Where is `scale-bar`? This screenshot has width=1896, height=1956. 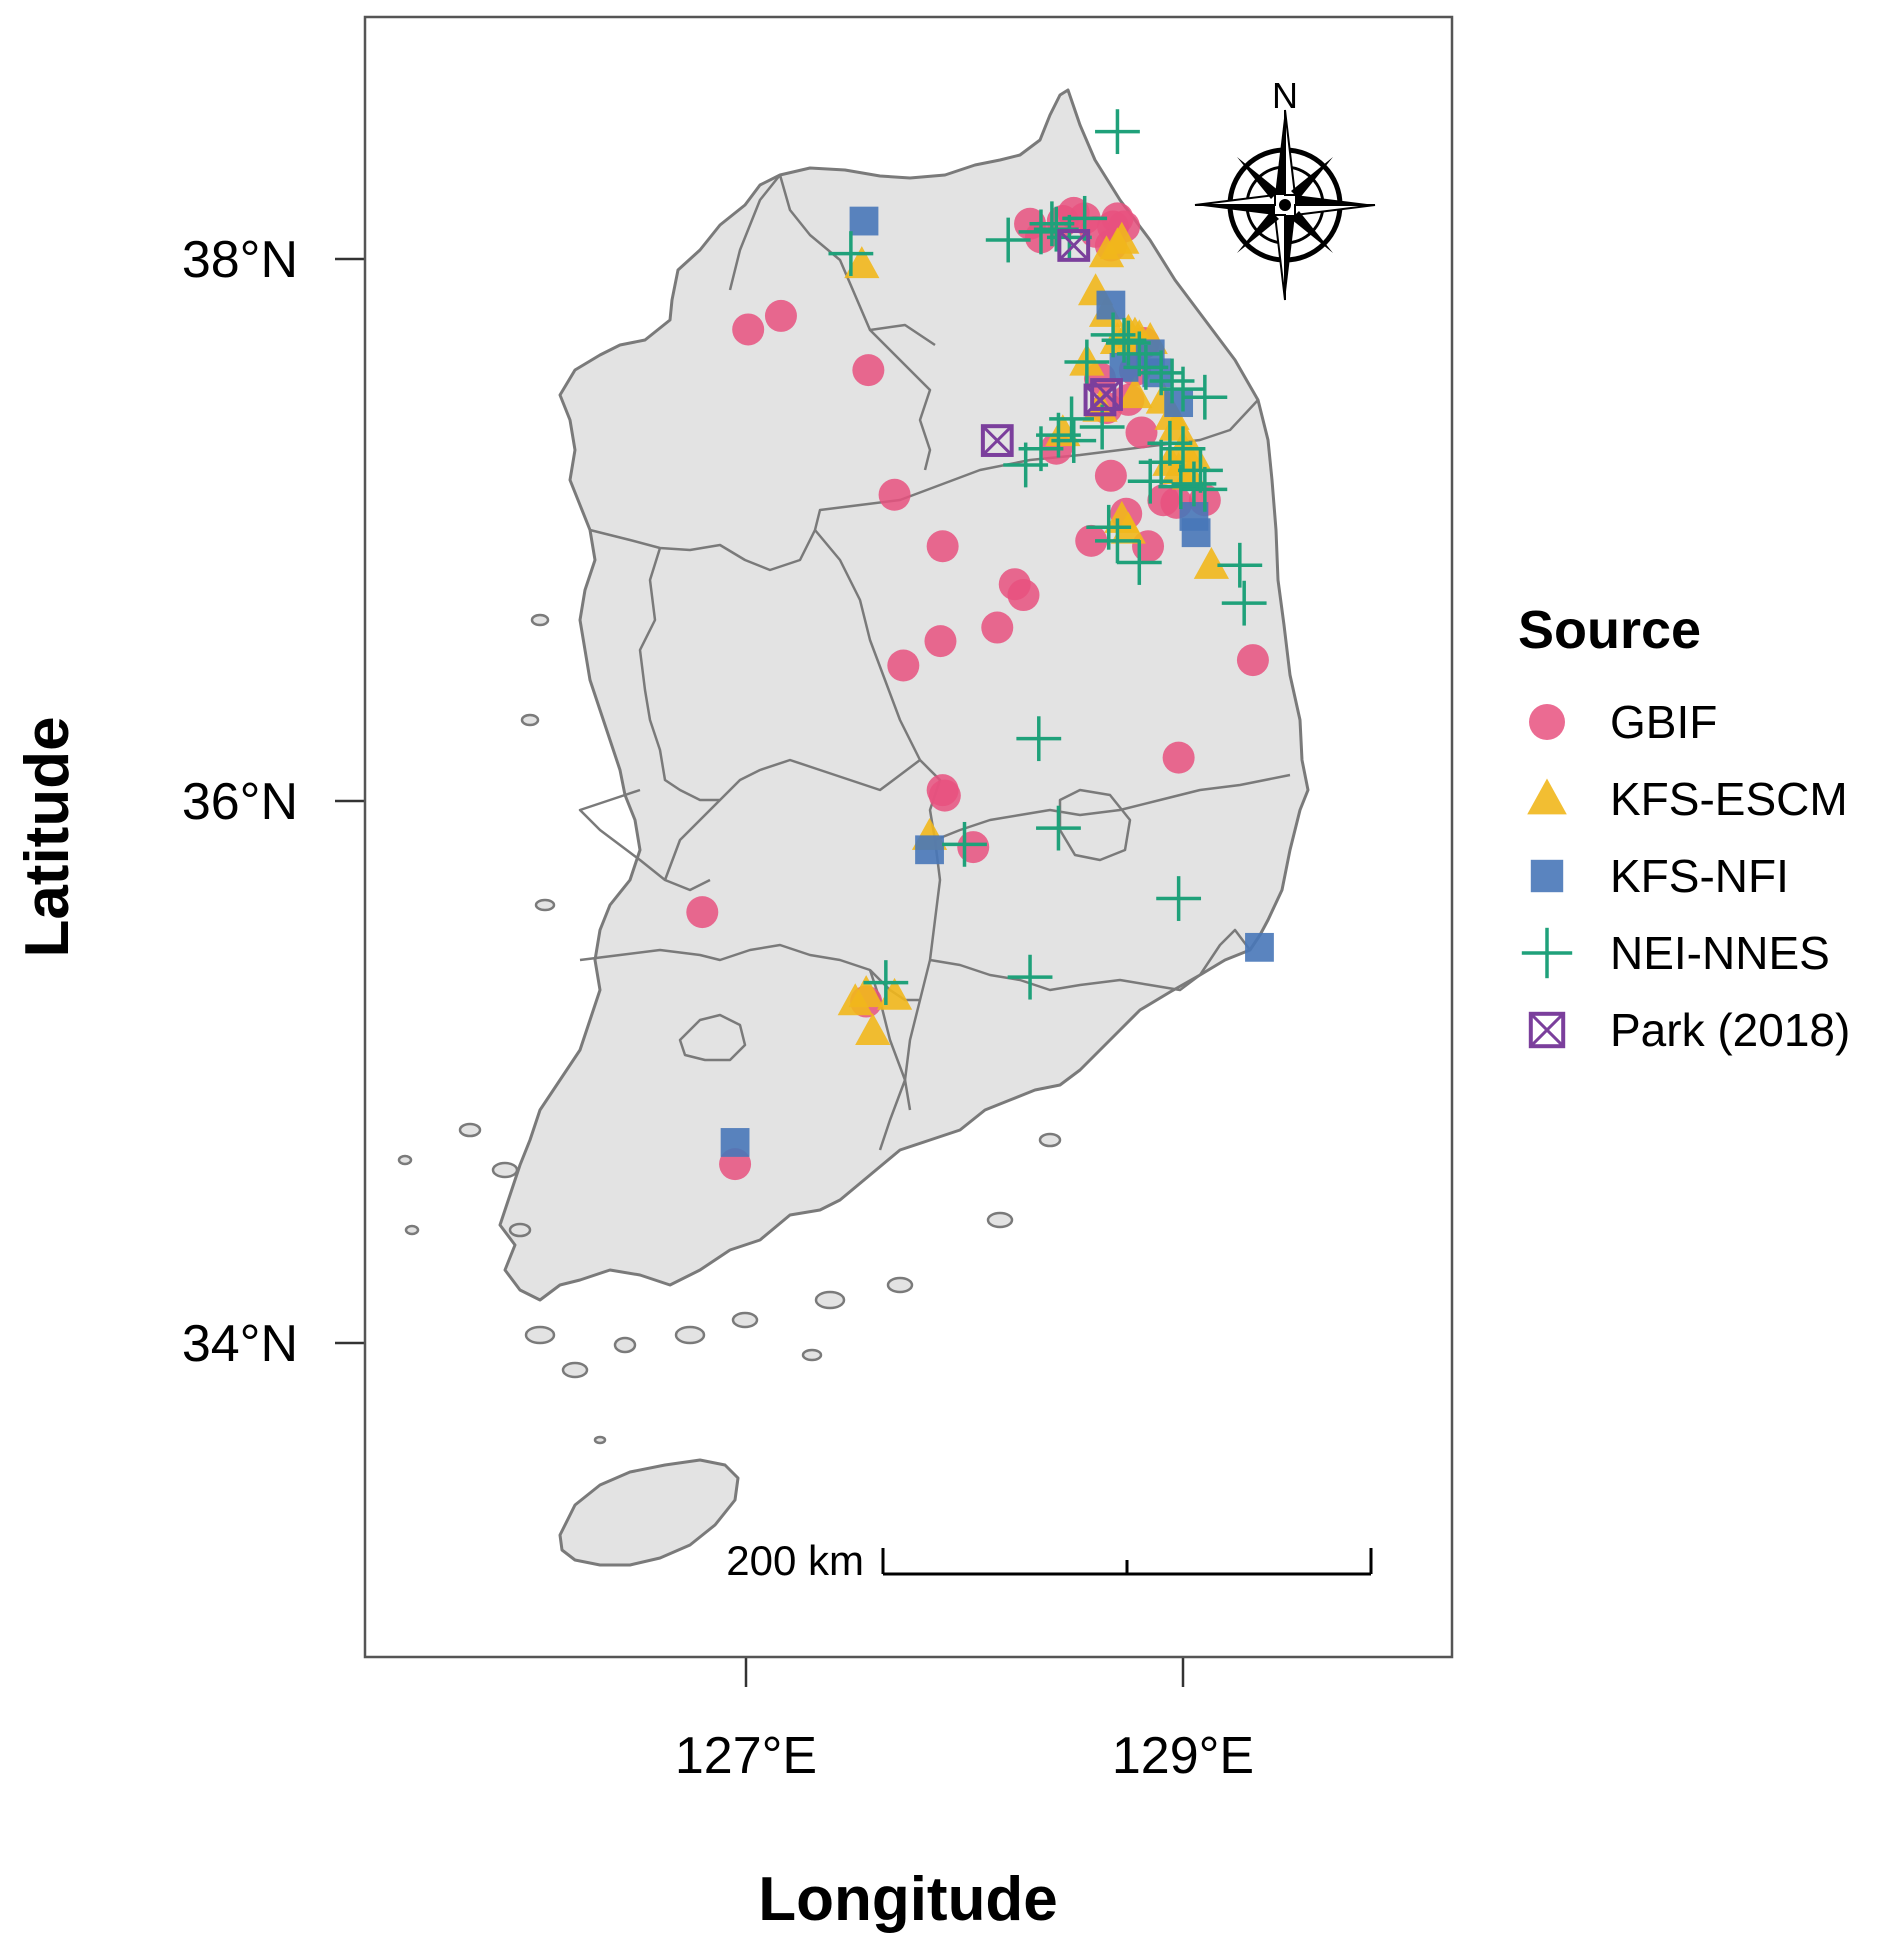
scale-bar is located at coordinates (1127, 1562).